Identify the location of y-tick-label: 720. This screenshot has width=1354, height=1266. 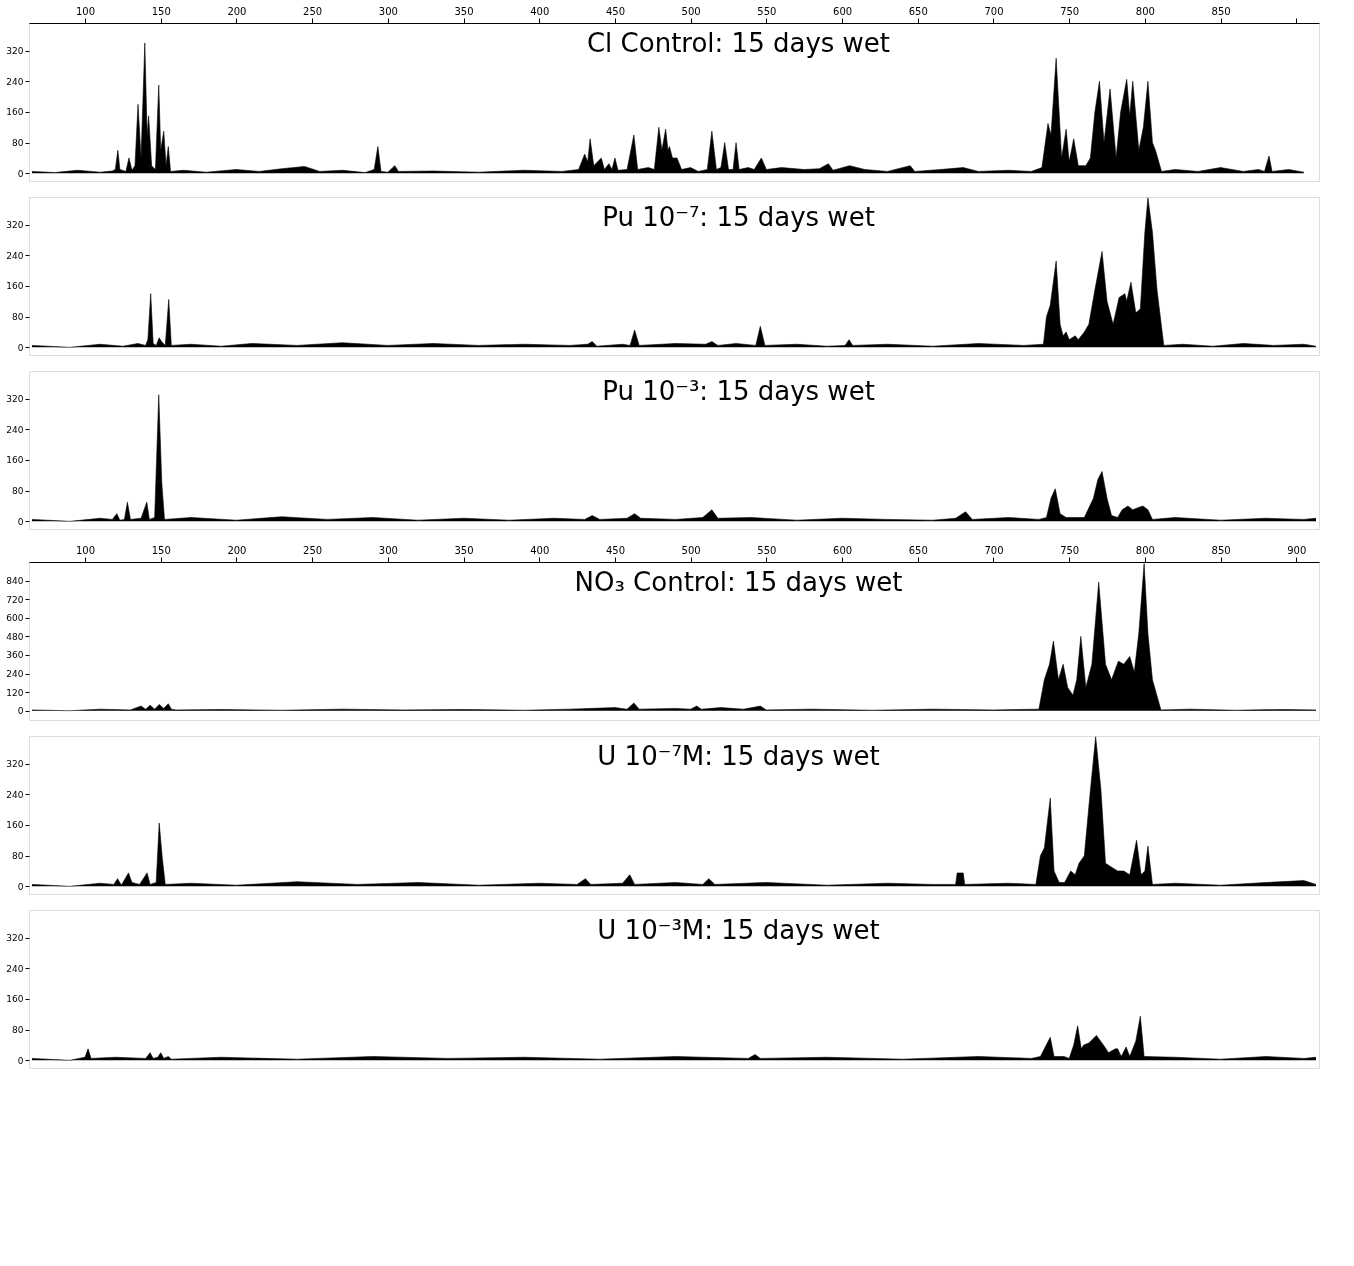
(15, 599).